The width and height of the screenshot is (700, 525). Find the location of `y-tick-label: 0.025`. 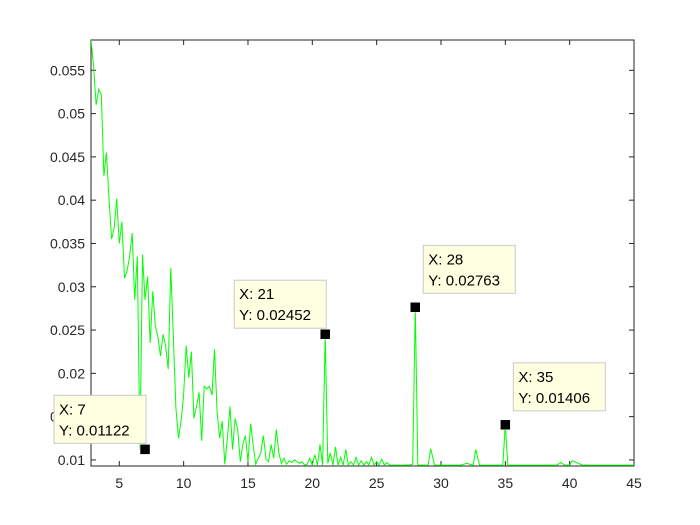

y-tick-label: 0.025 is located at coordinates (67, 330).